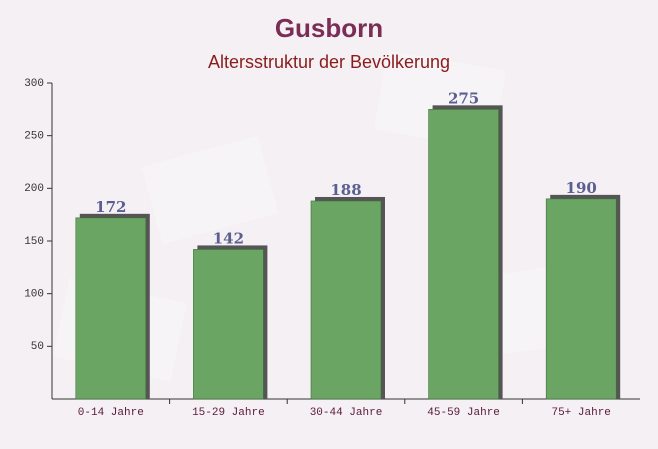  I want to click on y-tick-label: 150, so click(34, 242).